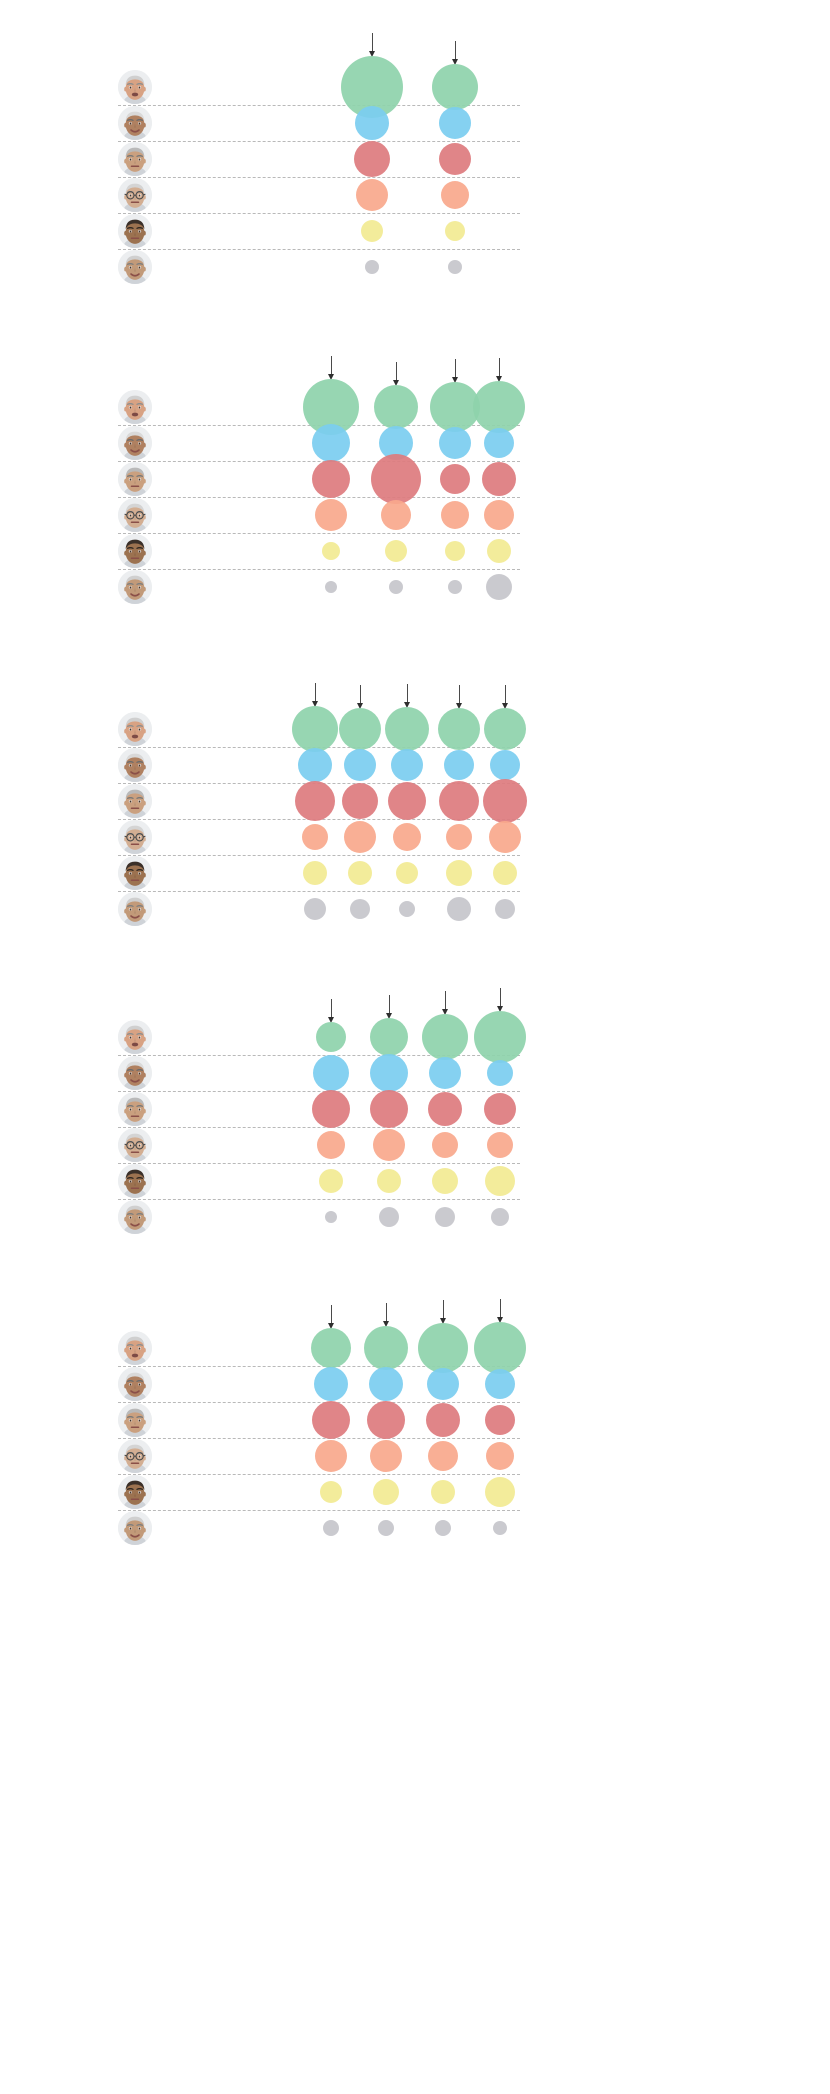 The image size is (830, 2094). What do you see at coordinates (505, 873) in the screenshot?
I see `bubble-candidate-5-col5` at bounding box center [505, 873].